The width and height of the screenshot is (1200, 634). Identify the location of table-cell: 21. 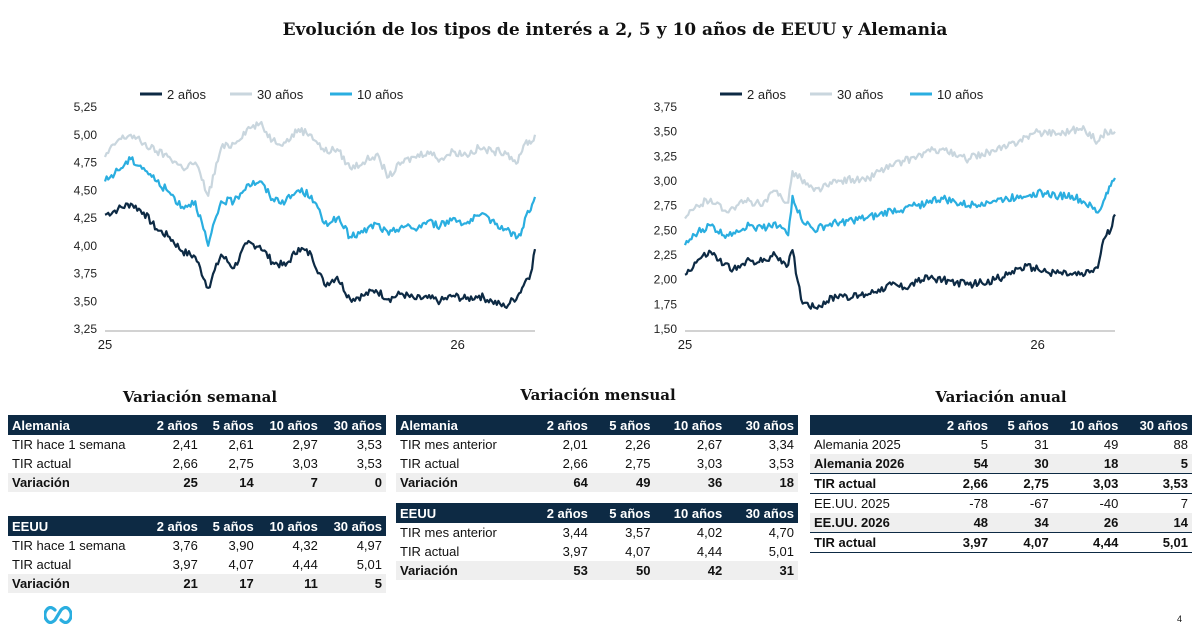
(174, 583).